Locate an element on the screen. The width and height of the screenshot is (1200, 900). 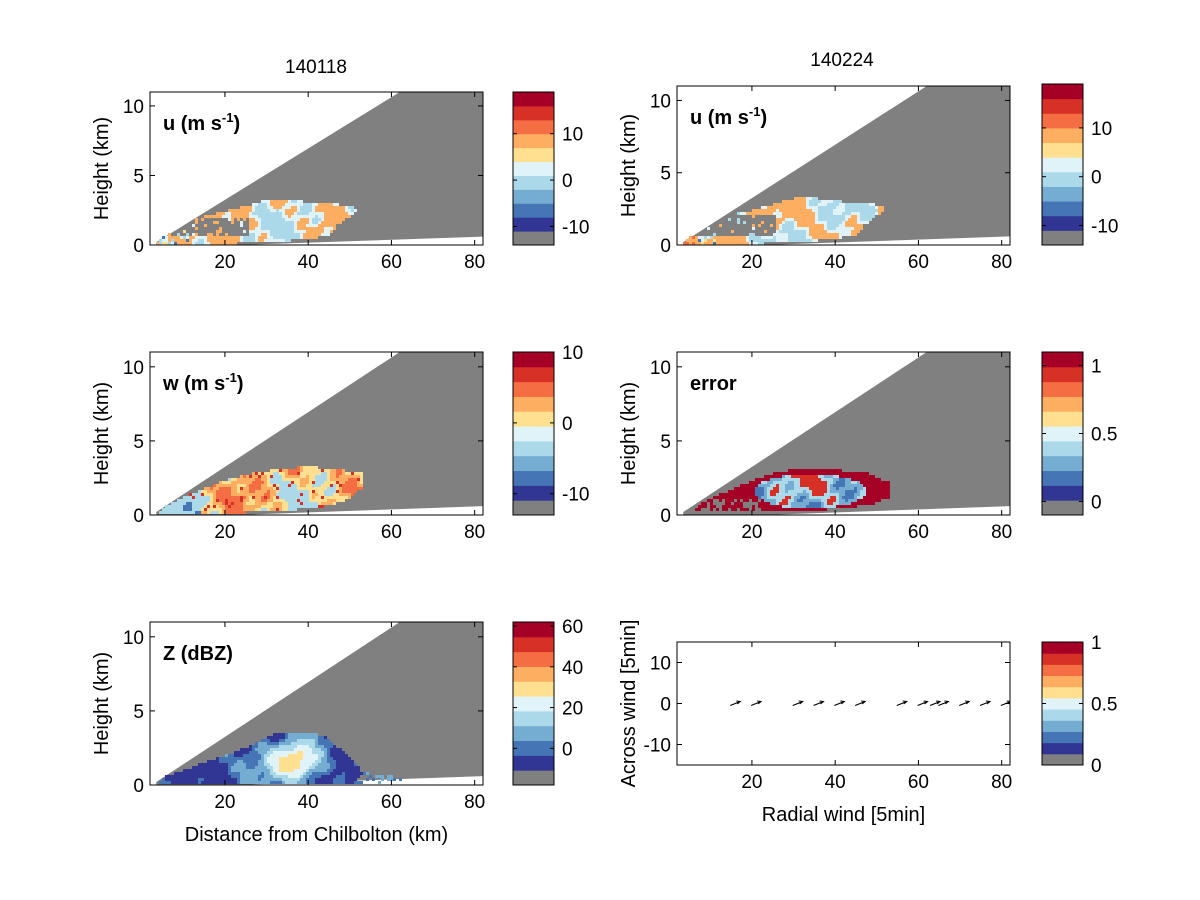
y-tick-label: -10 is located at coordinates (657, 746).